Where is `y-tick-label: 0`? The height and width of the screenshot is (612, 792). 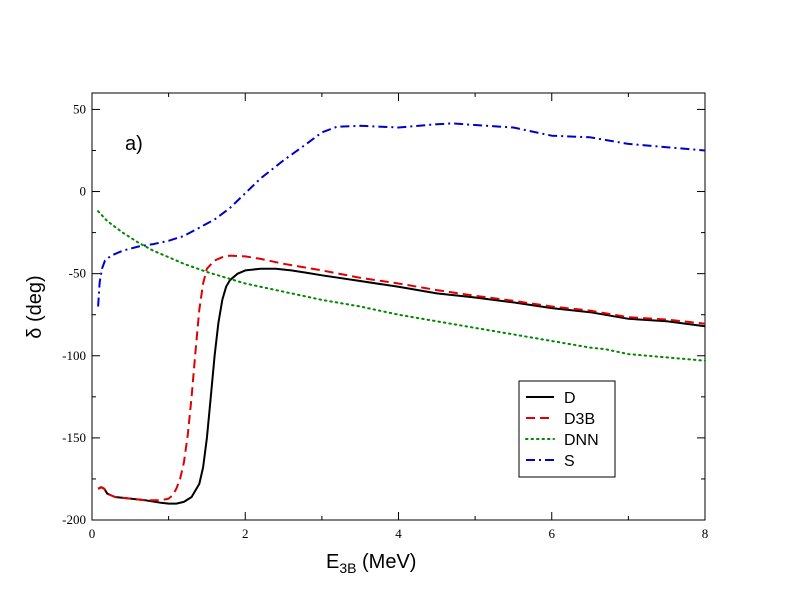
y-tick-label: 0 is located at coordinates (83, 191).